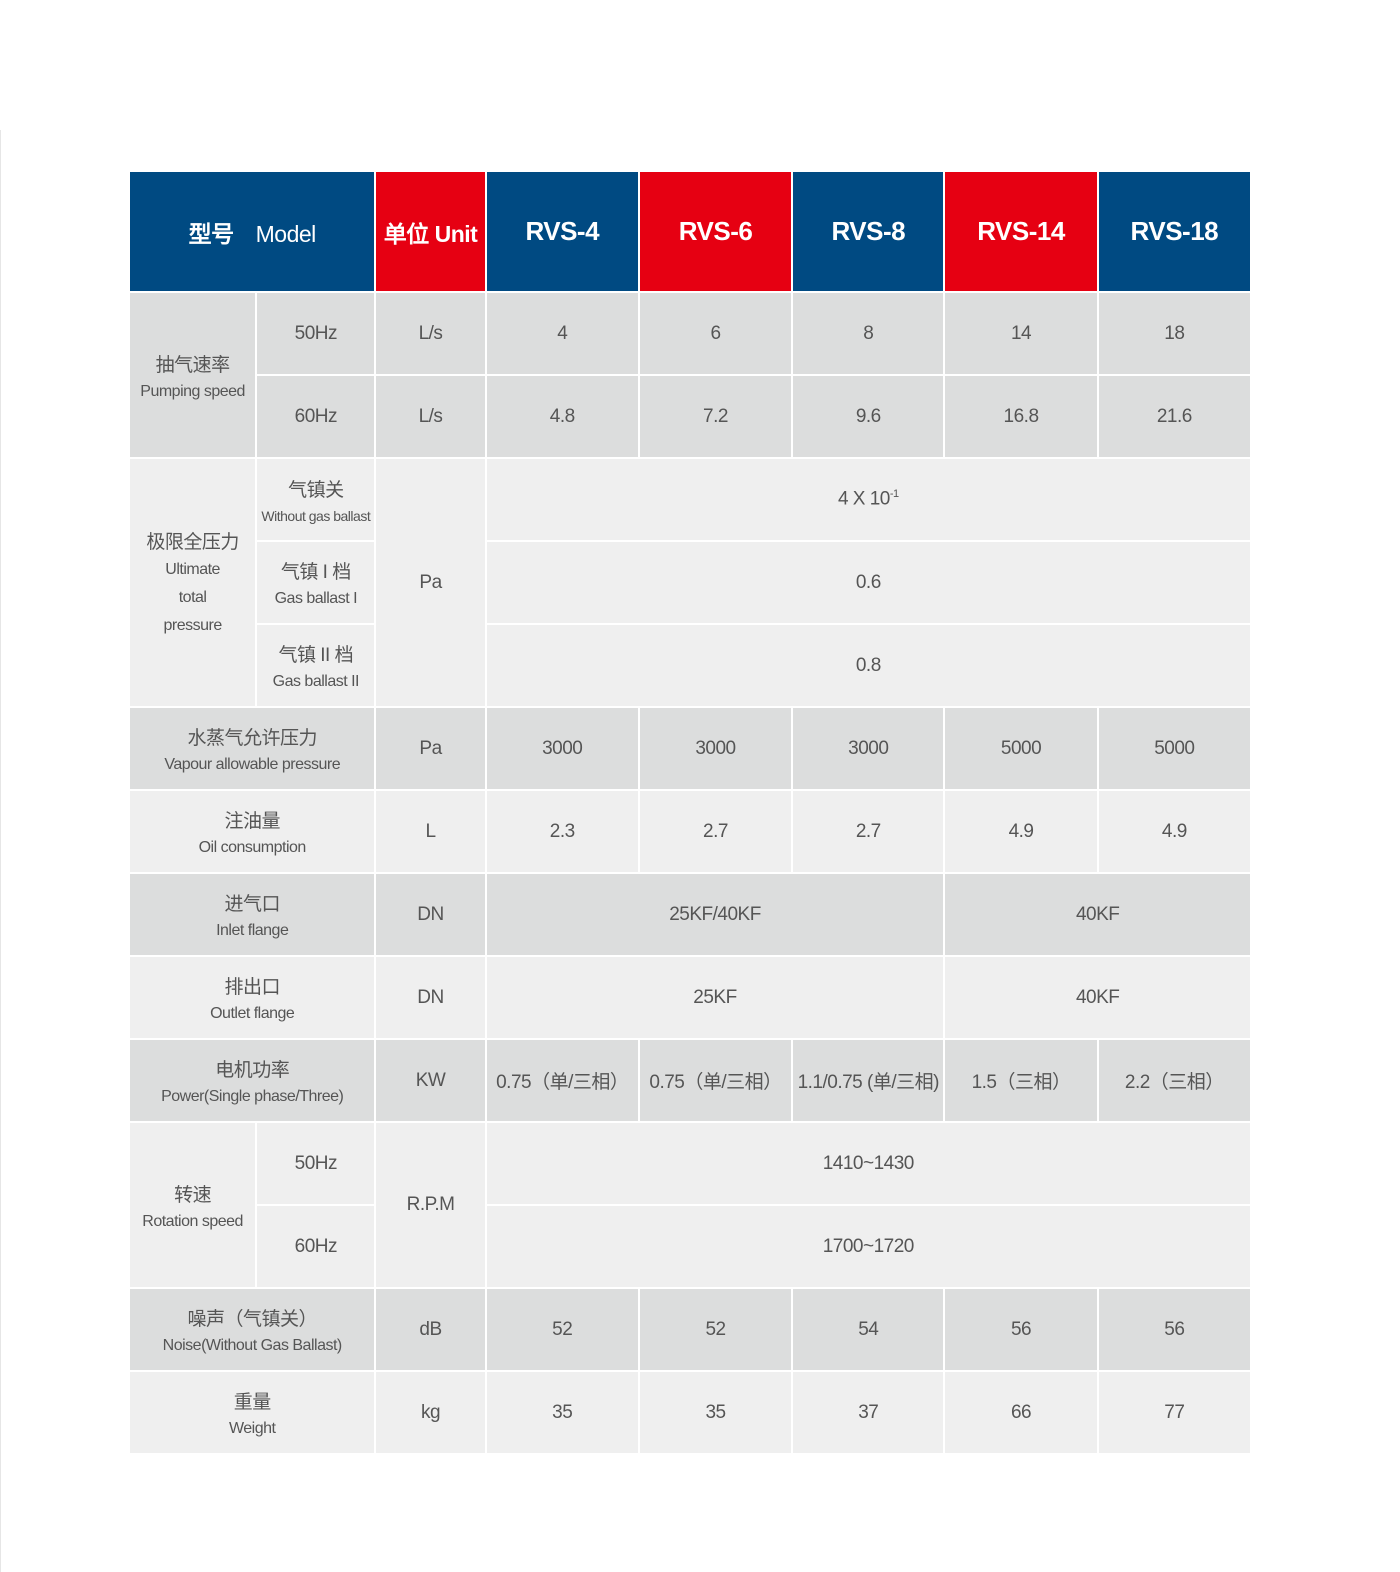  What do you see at coordinates (868, 416) in the screenshot?
I see `value-cell: 9.6` at bounding box center [868, 416].